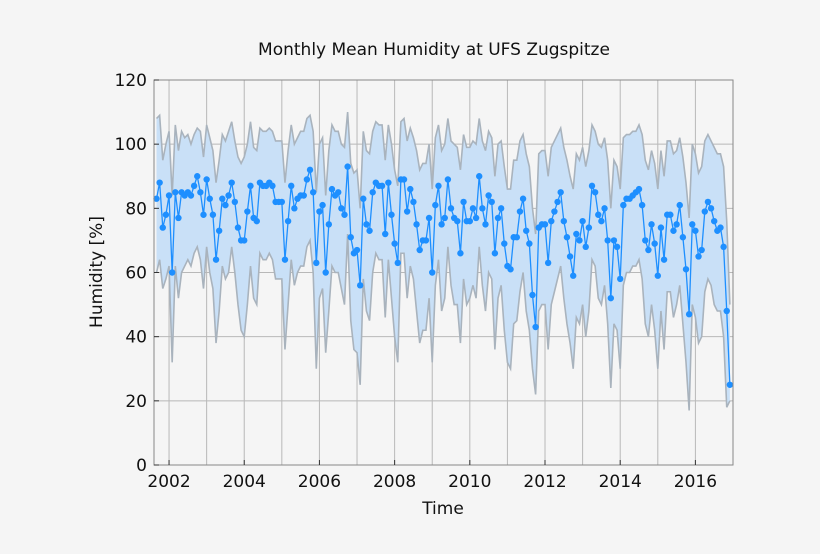 This screenshot has height=554, width=820. I want to click on y-tick-label: 0, so click(141, 466).